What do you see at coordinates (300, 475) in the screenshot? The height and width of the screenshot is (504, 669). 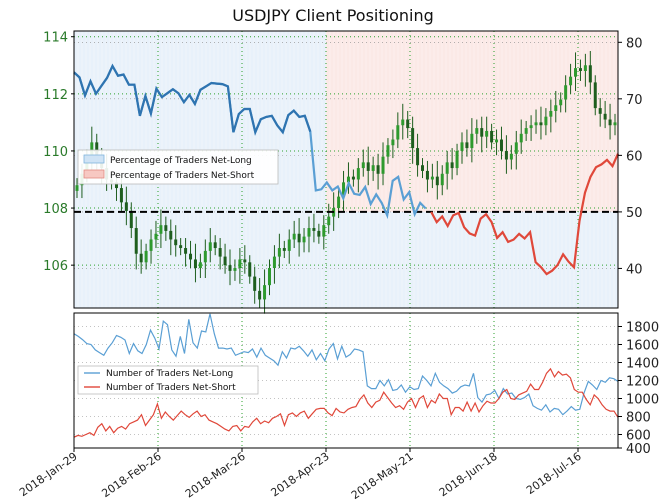 I see `x-tick-date: 2018-Apr-23` at bounding box center [300, 475].